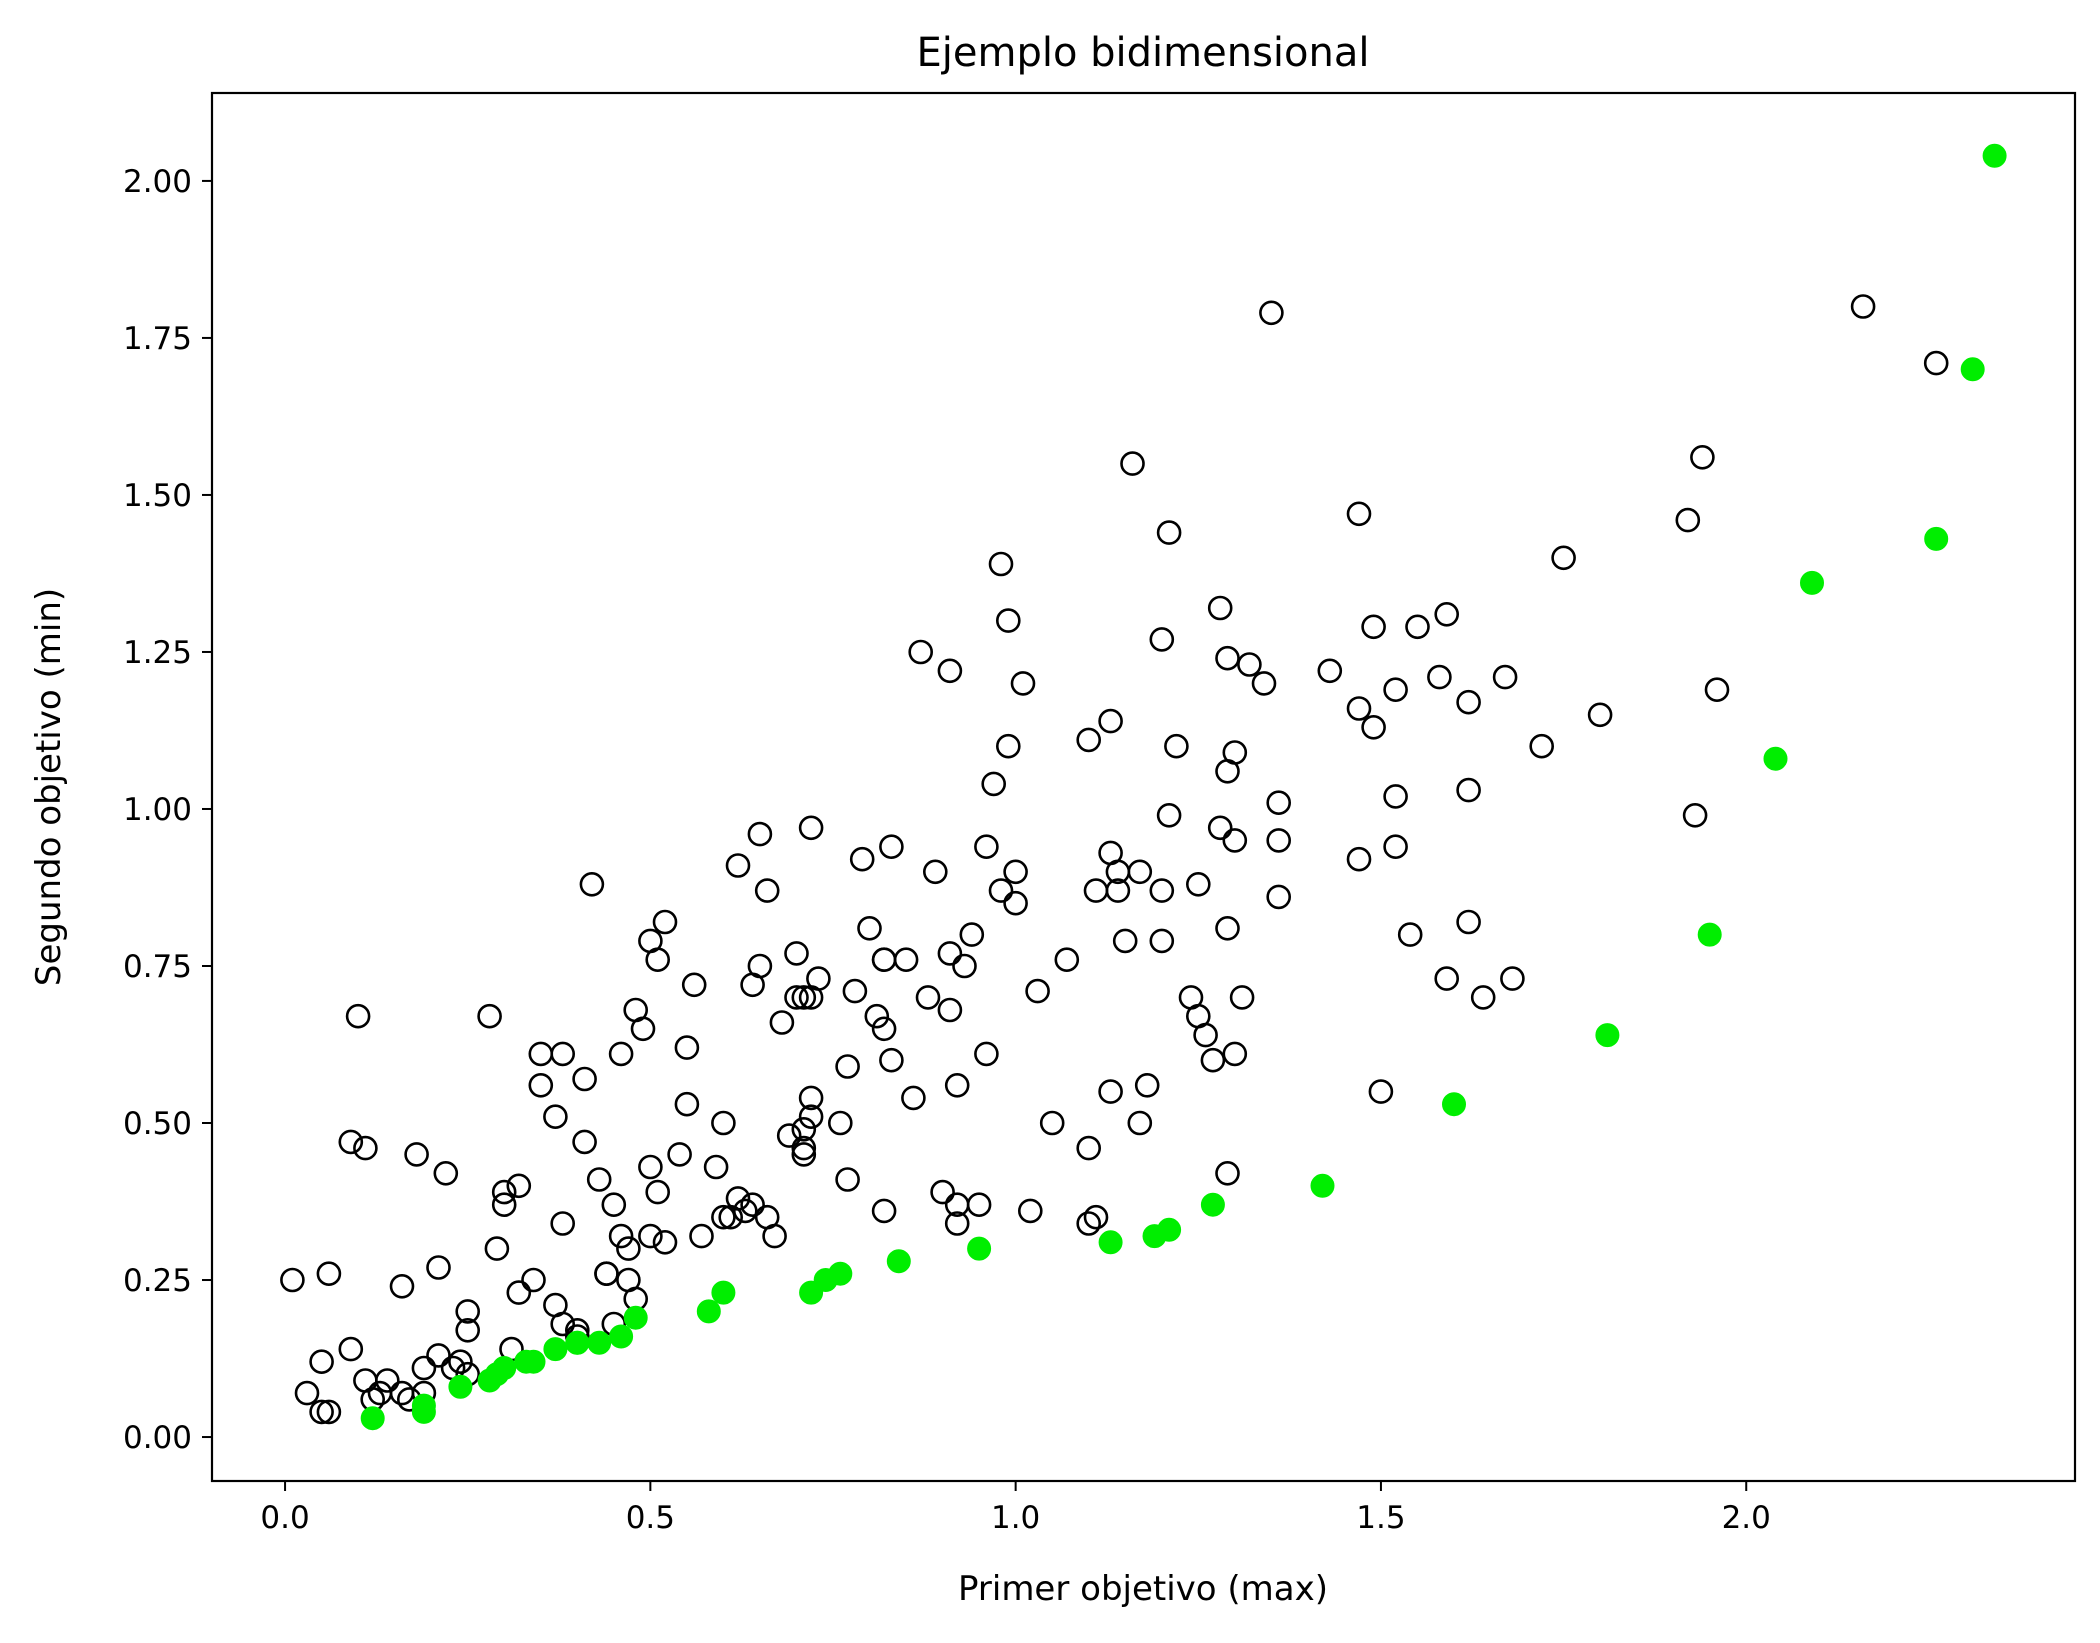 The width and height of the screenshot is (2100, 1643). What do you see at coordinates (157, 653) in the screenshot?
I see `y-tick-label-6: 1.25` at bounding box center [157, 653].